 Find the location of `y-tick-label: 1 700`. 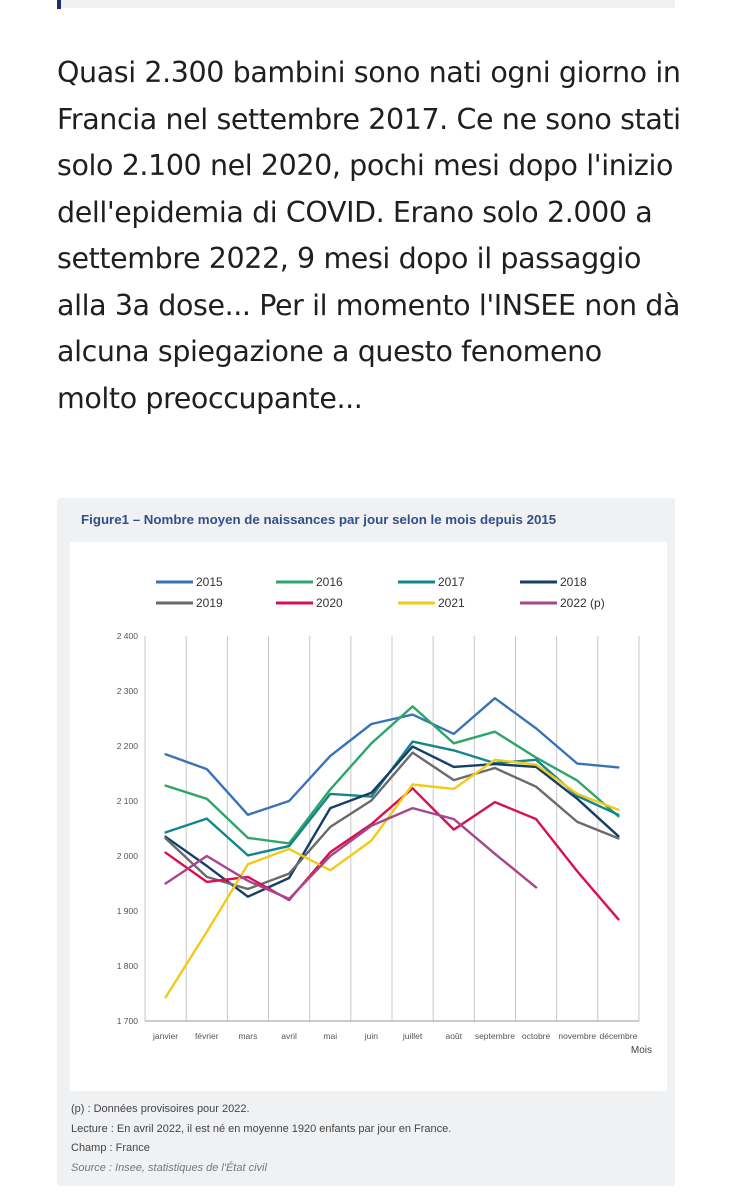

y-tick-label: 1 700 is located at coordinates (128, 1021).